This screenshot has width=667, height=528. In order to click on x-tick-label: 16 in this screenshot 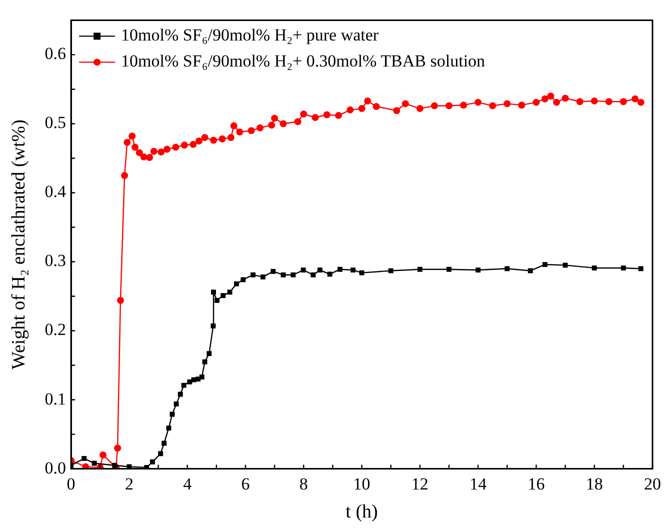, I will do `click(536, 484)`.